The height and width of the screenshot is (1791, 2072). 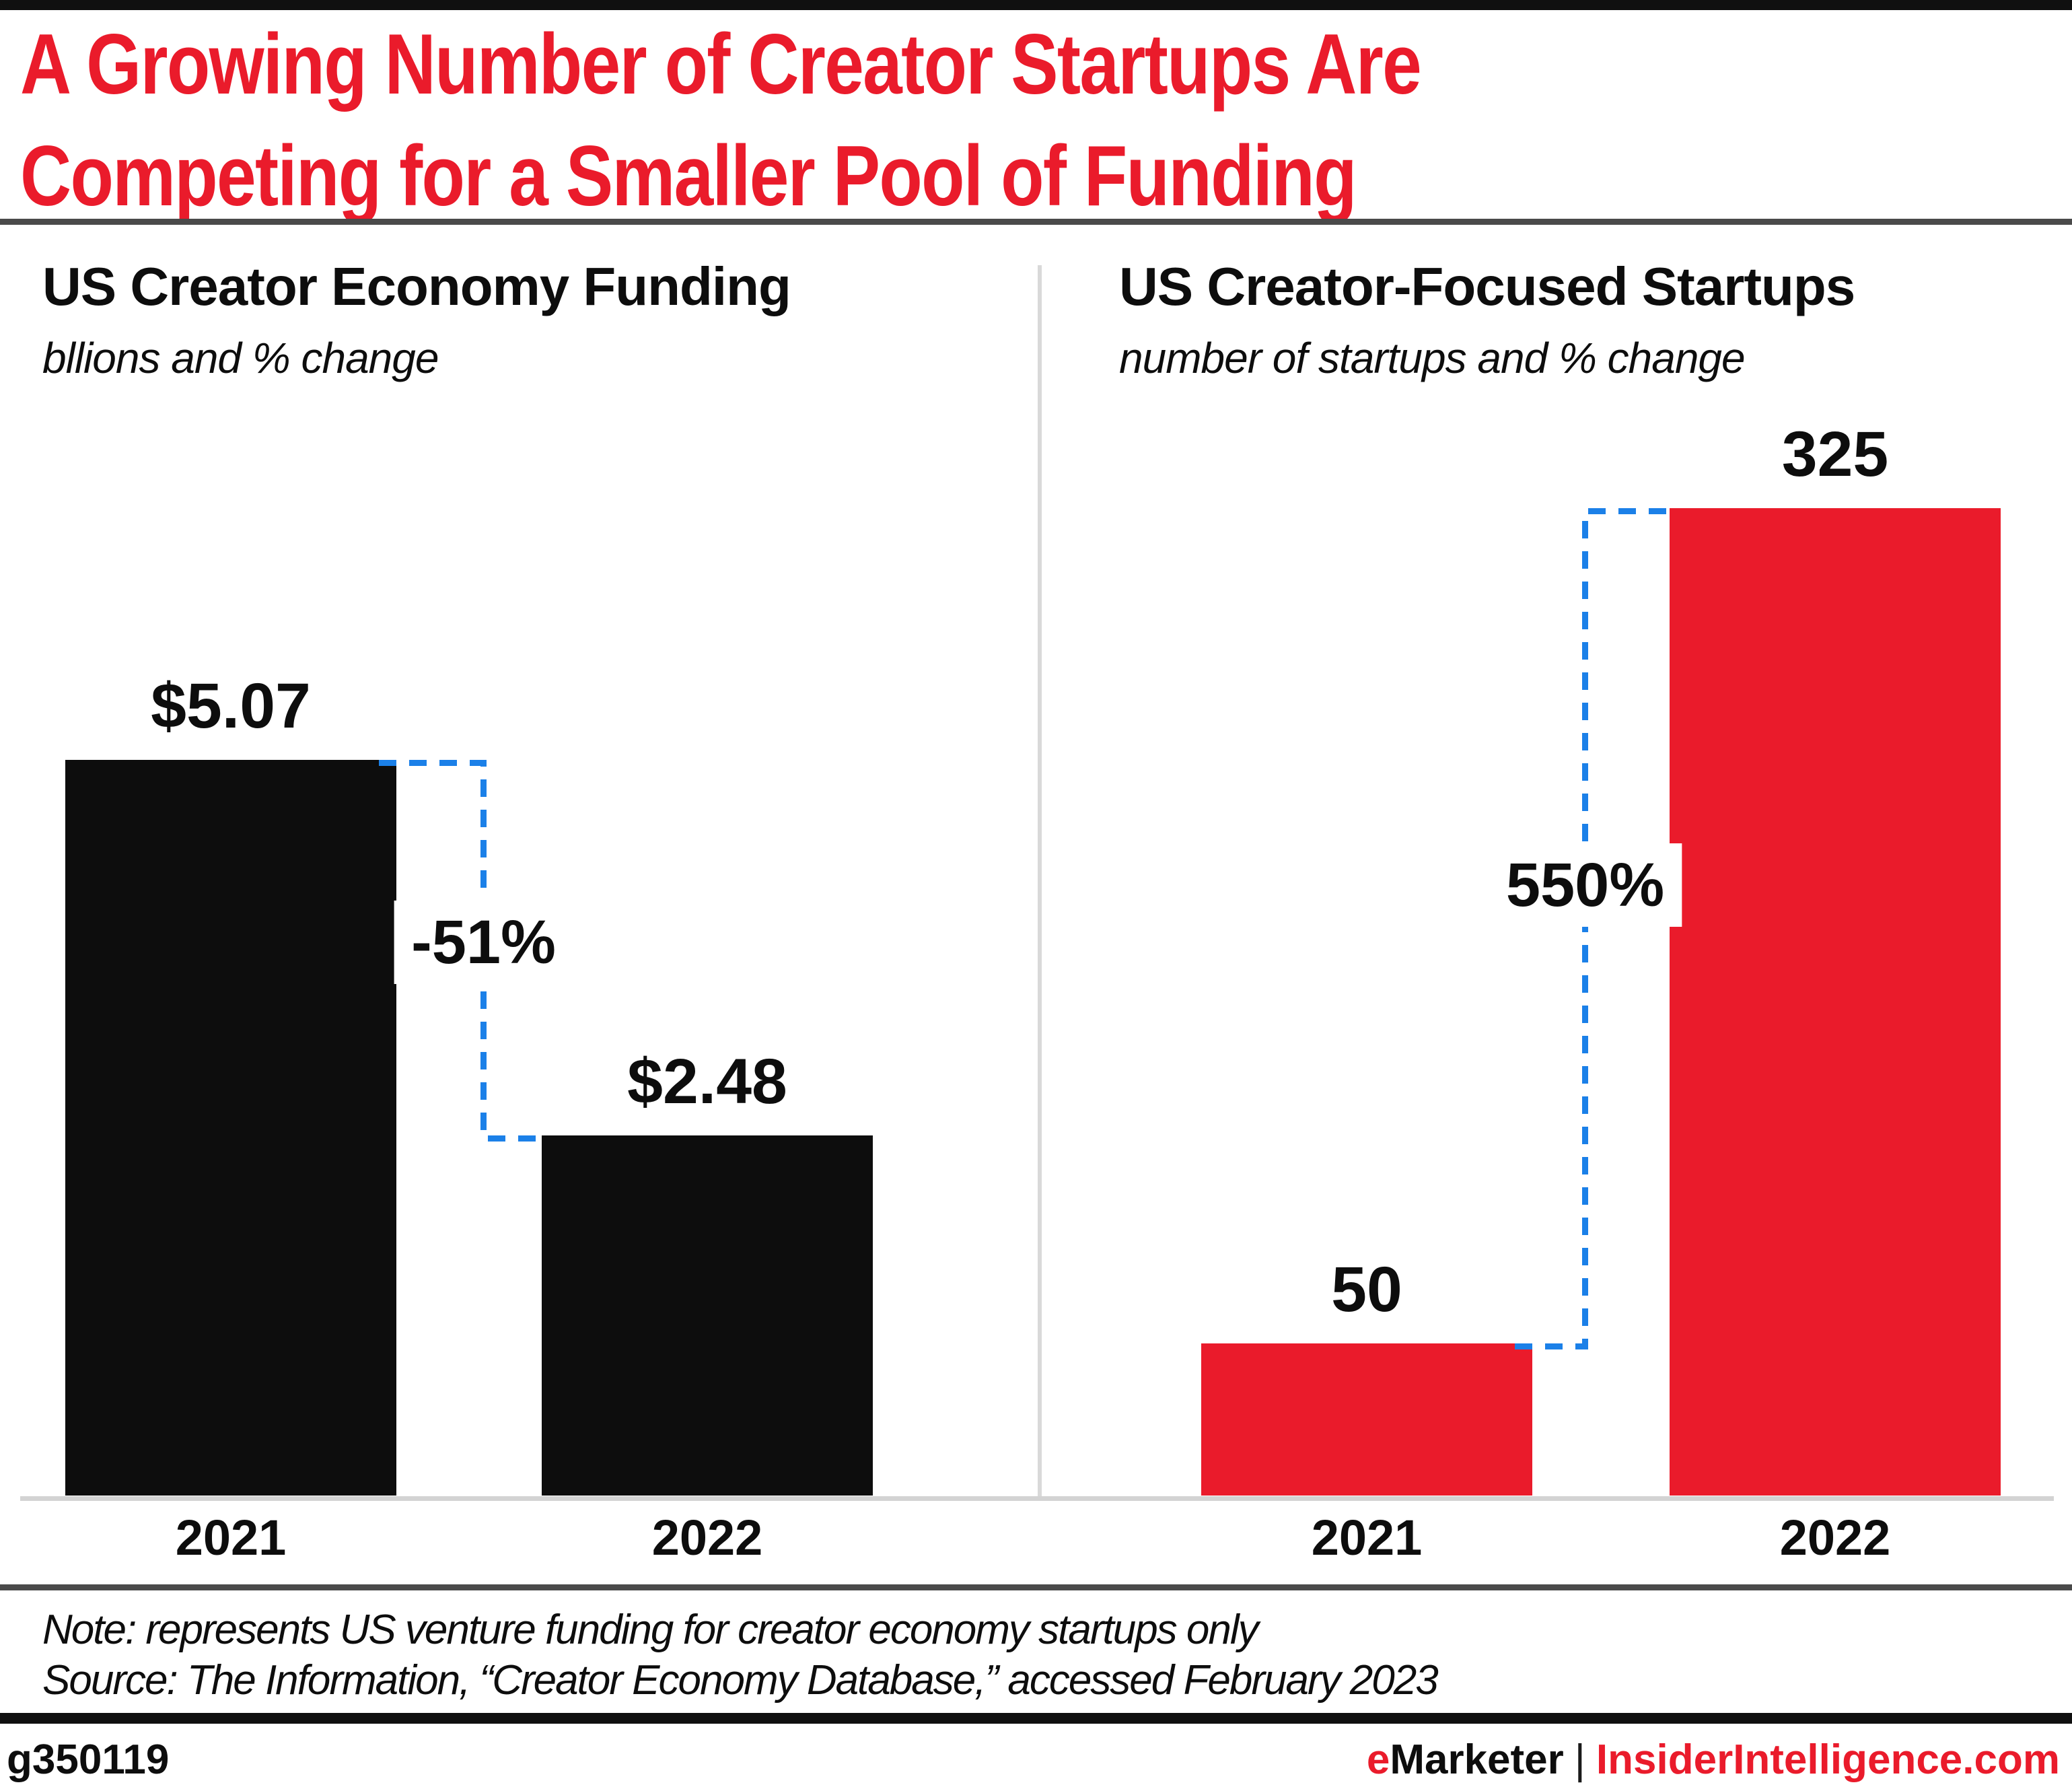 I want to click on brand-lockup: eMarketer | InsiderIntelligence.com, so click(x=1714, y=1760).